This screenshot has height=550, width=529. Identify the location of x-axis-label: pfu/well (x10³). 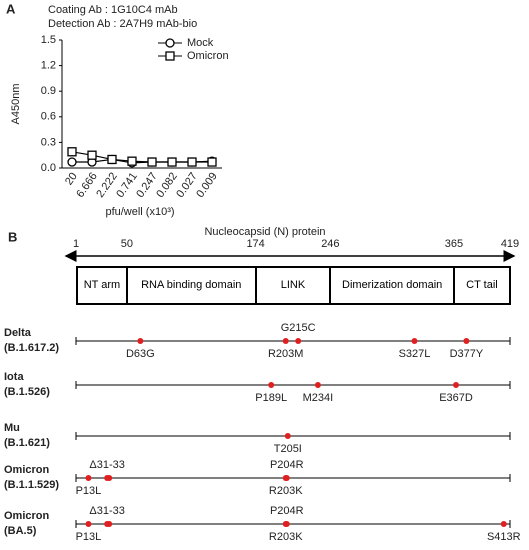
(139, 212).